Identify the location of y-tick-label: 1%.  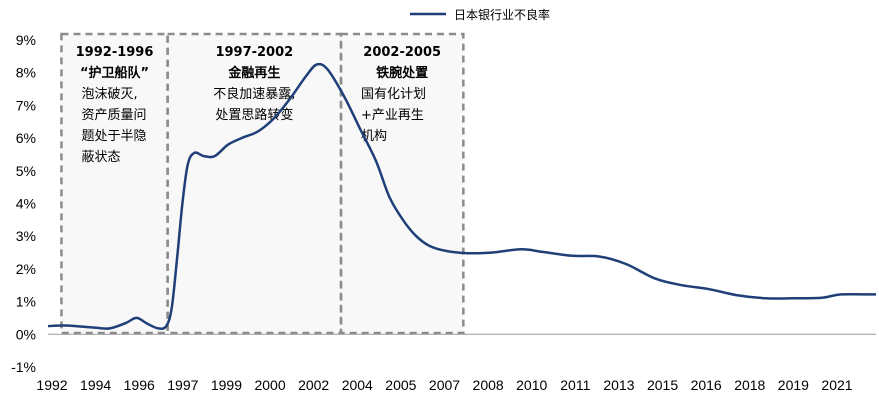
(26, 302).